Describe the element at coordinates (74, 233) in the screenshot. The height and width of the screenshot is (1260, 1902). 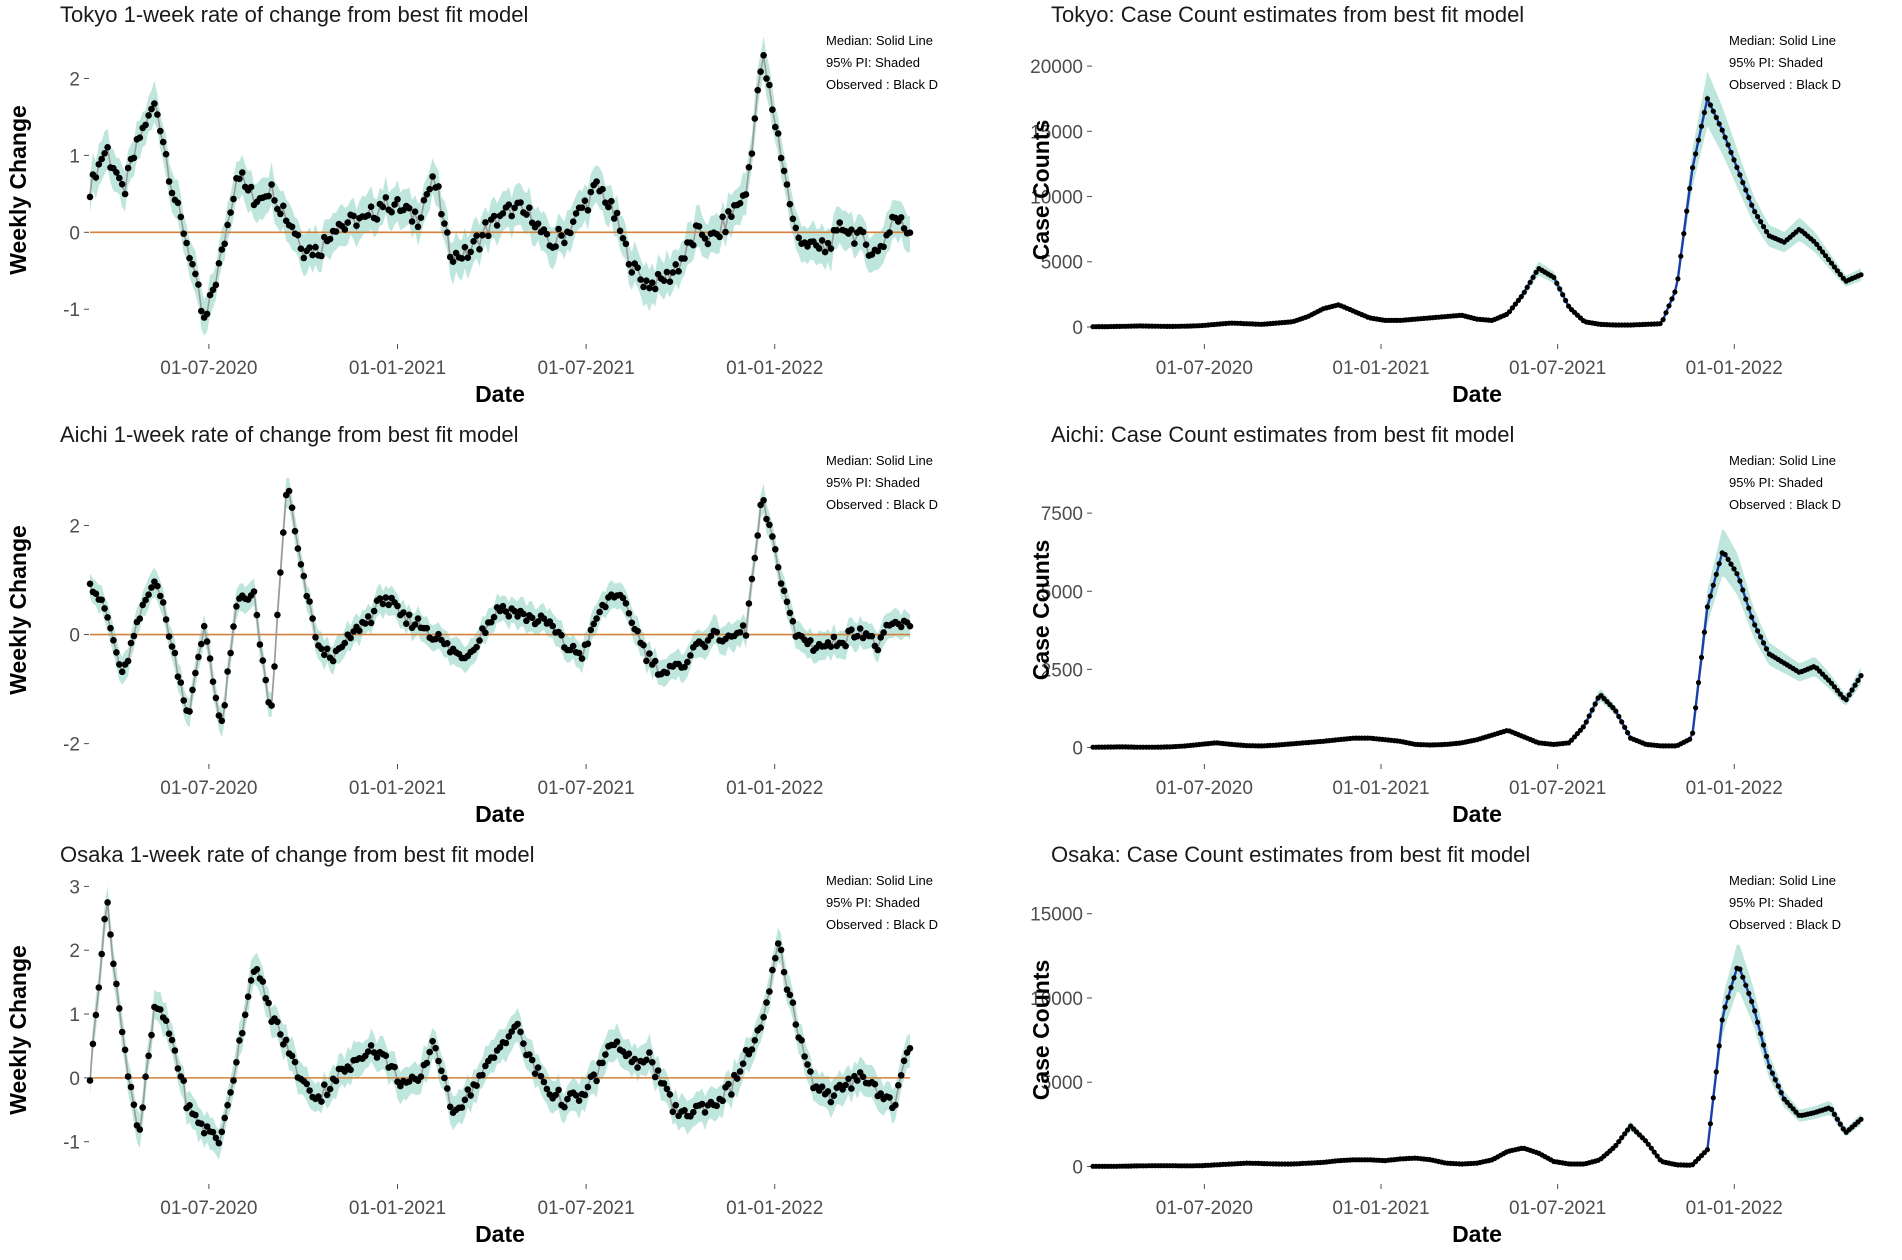
I see `y-tick-label: 0` at that location.